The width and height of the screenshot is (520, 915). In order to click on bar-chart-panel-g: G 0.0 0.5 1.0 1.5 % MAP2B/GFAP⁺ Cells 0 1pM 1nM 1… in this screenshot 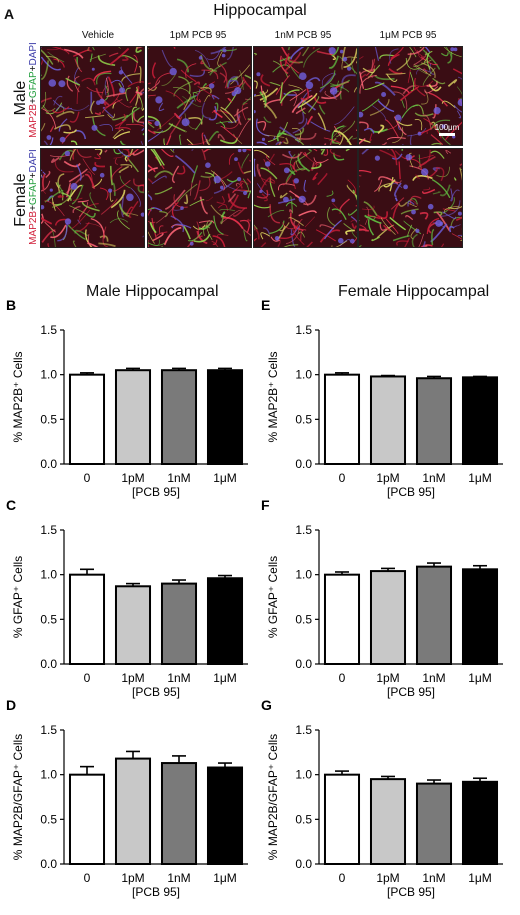, I will do `click(382, 798)`.